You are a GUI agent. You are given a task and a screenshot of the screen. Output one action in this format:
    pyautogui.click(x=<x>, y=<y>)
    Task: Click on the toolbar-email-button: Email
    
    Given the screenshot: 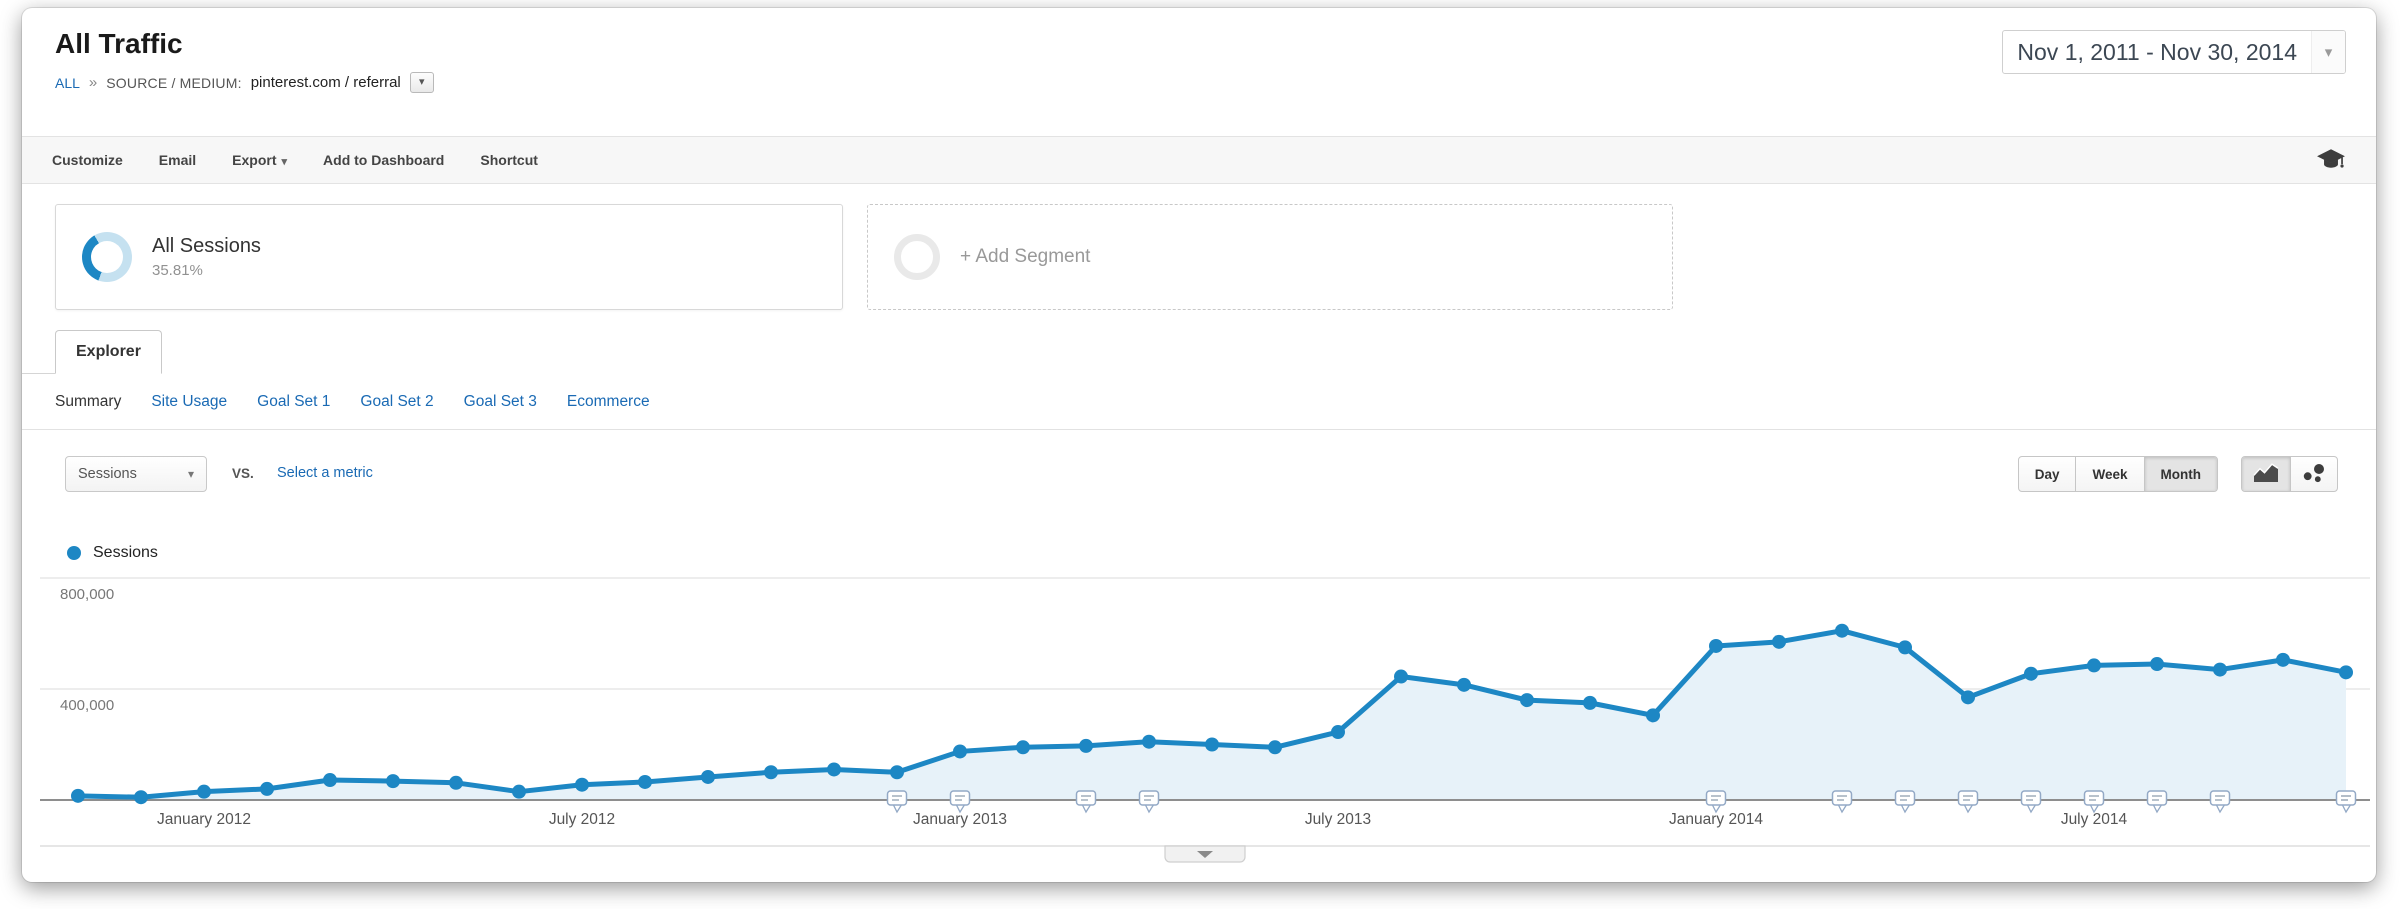 What is the action you would take?
    pyautogui.click(x=177, y=160)
    